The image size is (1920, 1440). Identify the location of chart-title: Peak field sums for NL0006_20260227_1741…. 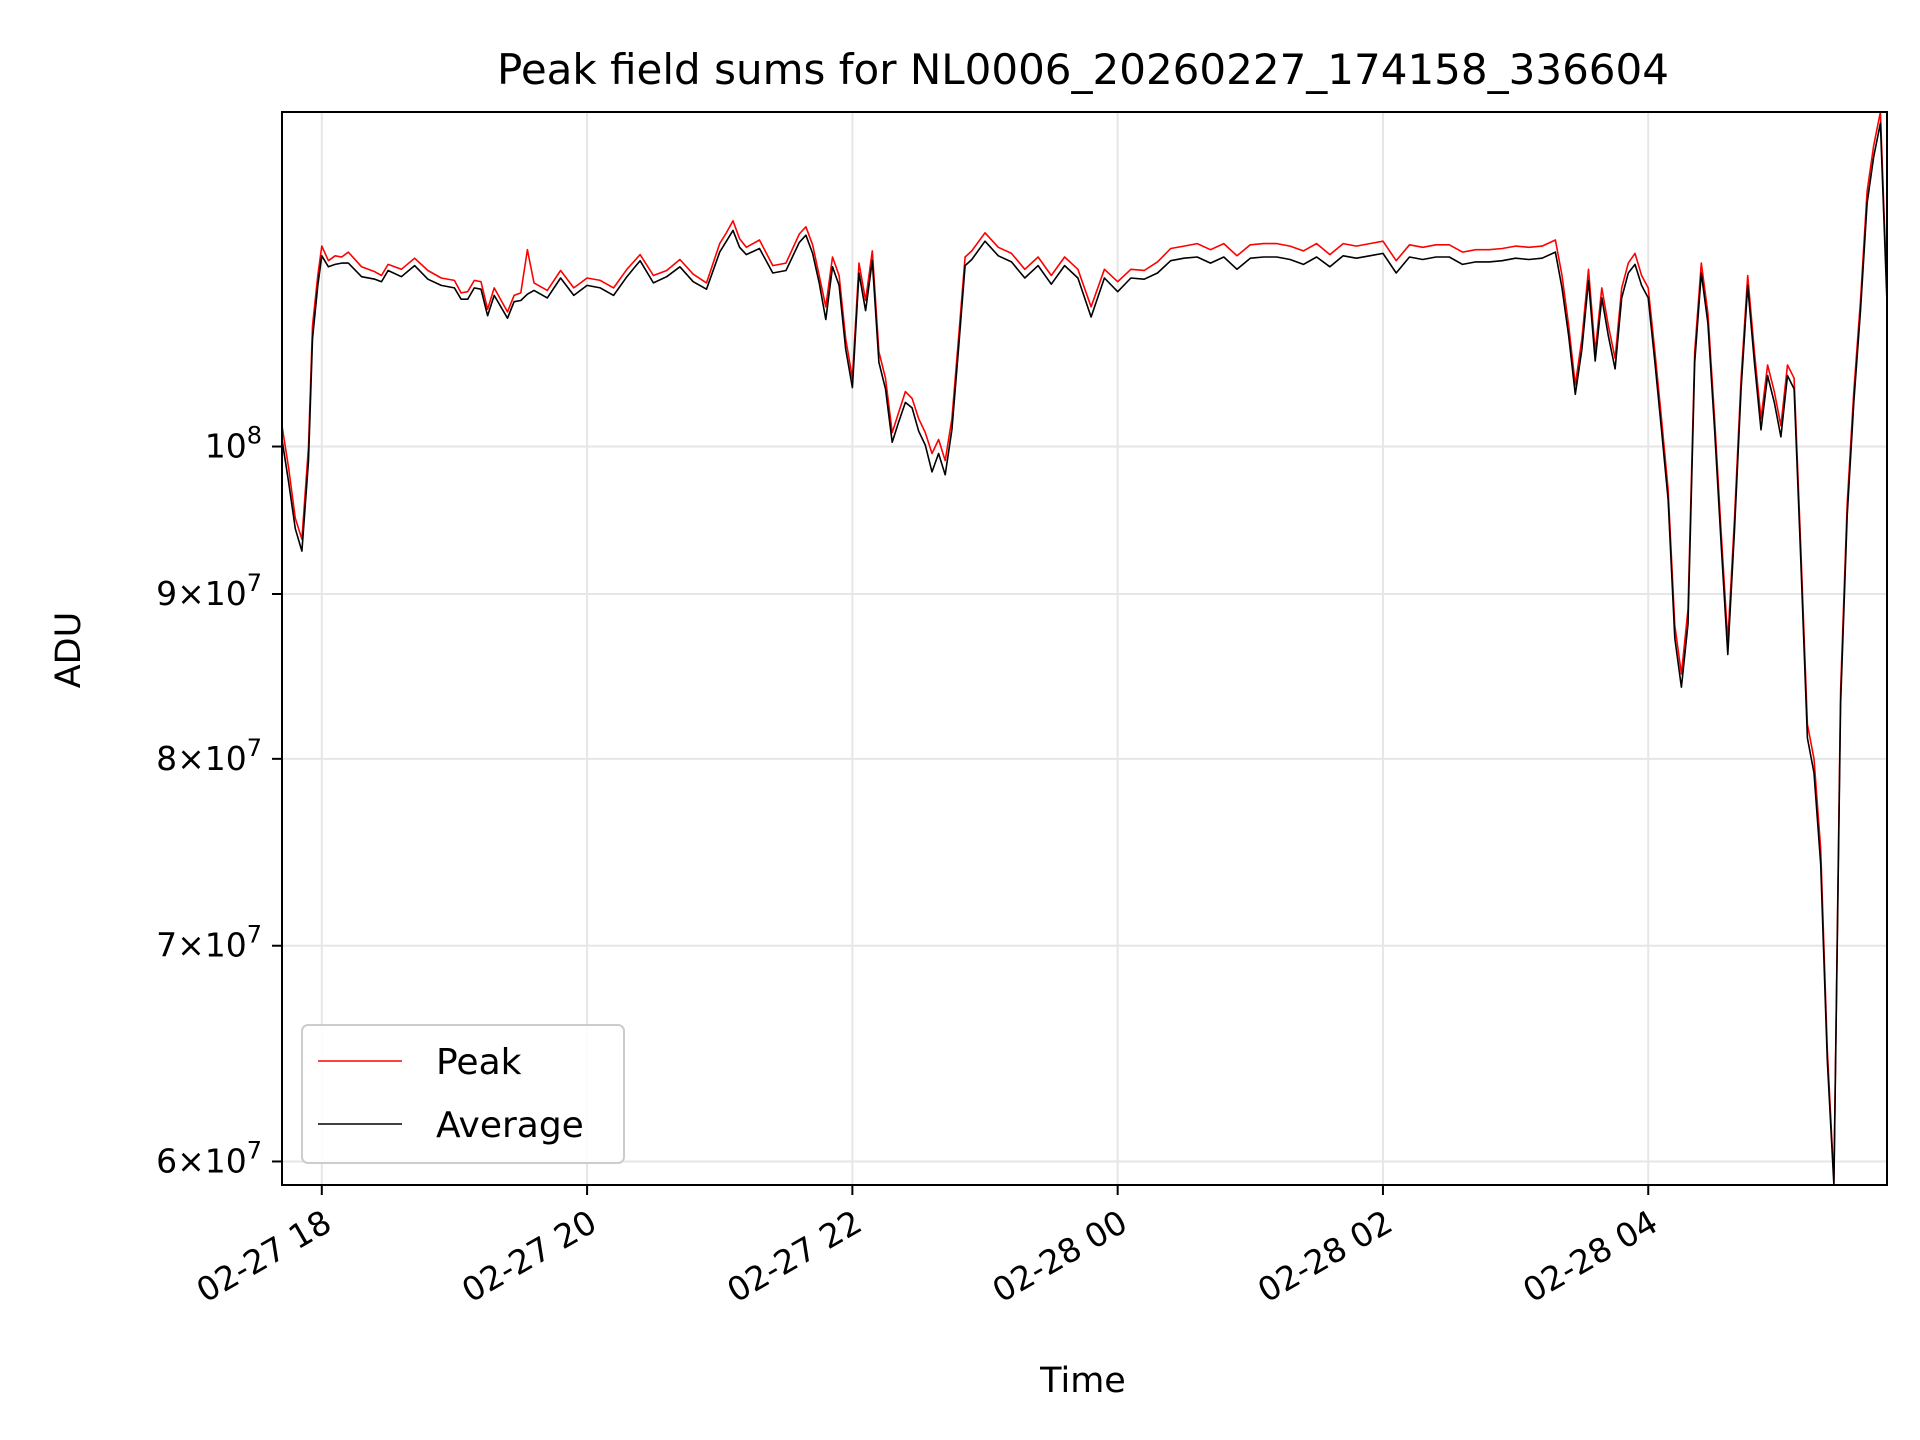
(1083, 69).